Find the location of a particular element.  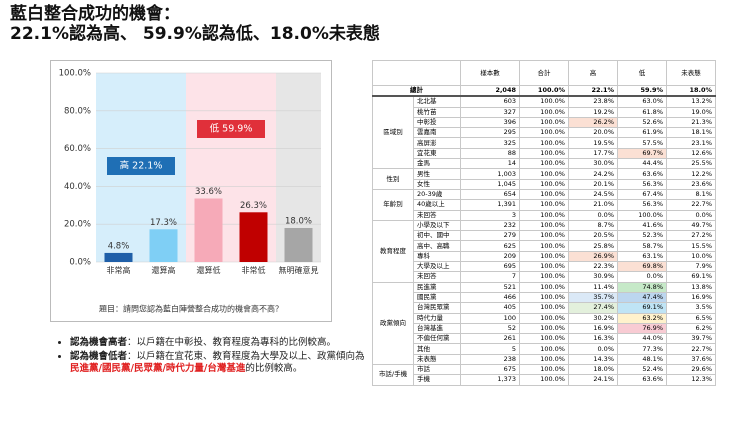

row-label: 40歲以上 is located at coordinates (437, 205).